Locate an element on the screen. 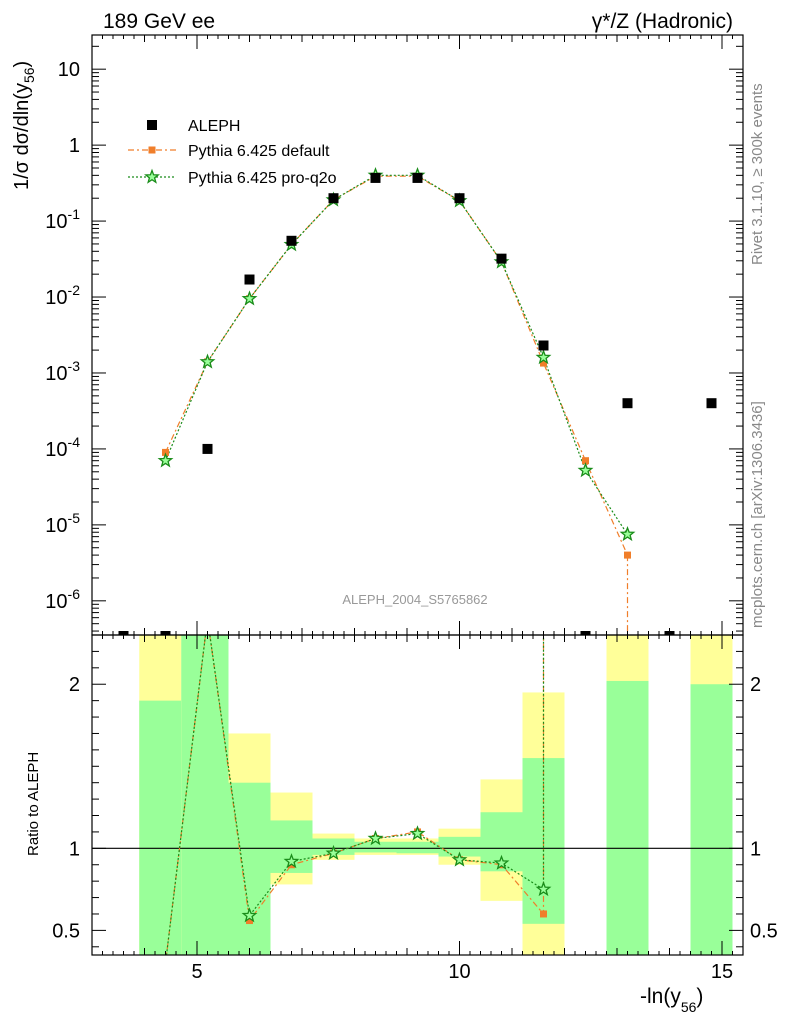 The height and width of the screenshot is (1024, 786). ratio-y-tick-label-right: 0.5 is located at coordinates (764, 931).